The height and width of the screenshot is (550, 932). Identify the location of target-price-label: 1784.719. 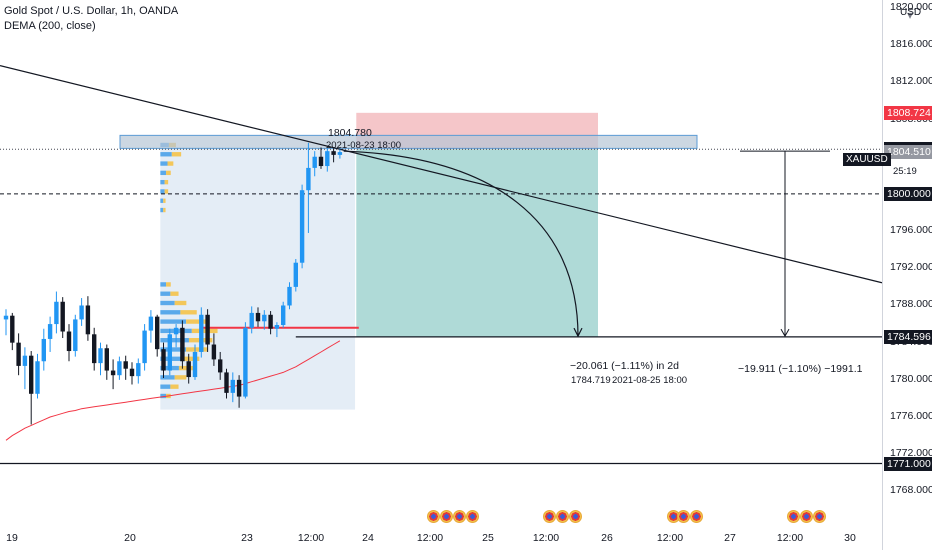
(591, 380).